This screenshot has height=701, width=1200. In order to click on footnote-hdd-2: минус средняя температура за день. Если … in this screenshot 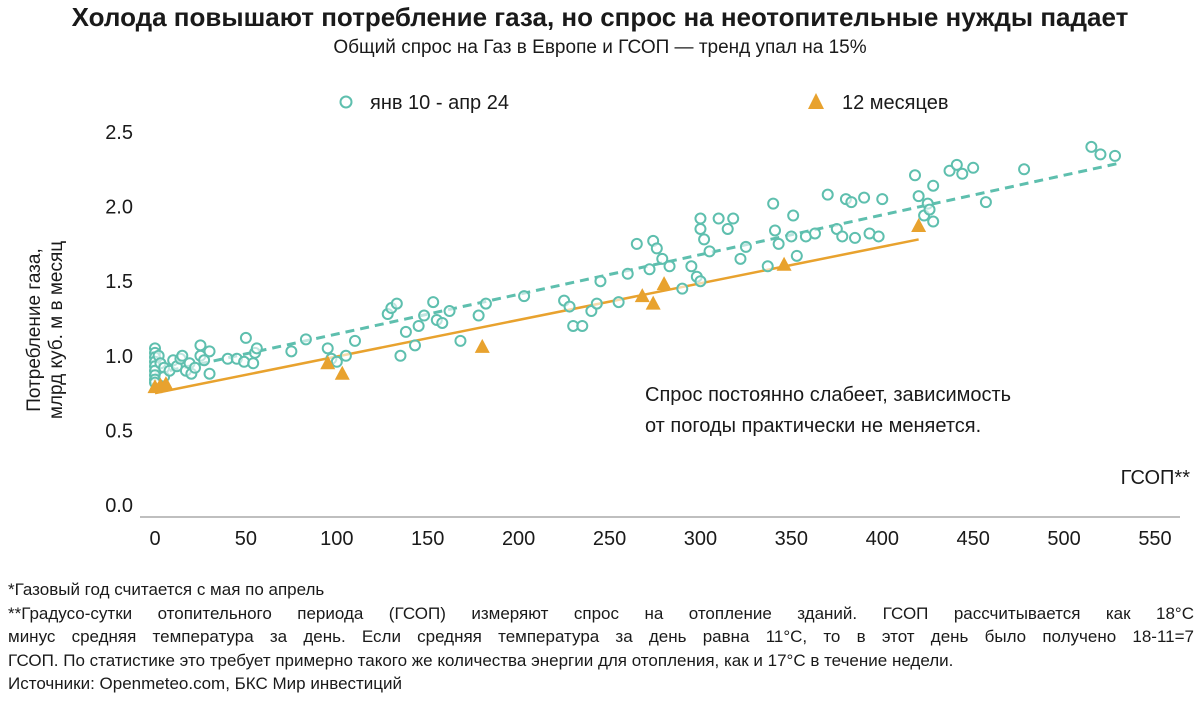, I will do `click(601, 636)`.